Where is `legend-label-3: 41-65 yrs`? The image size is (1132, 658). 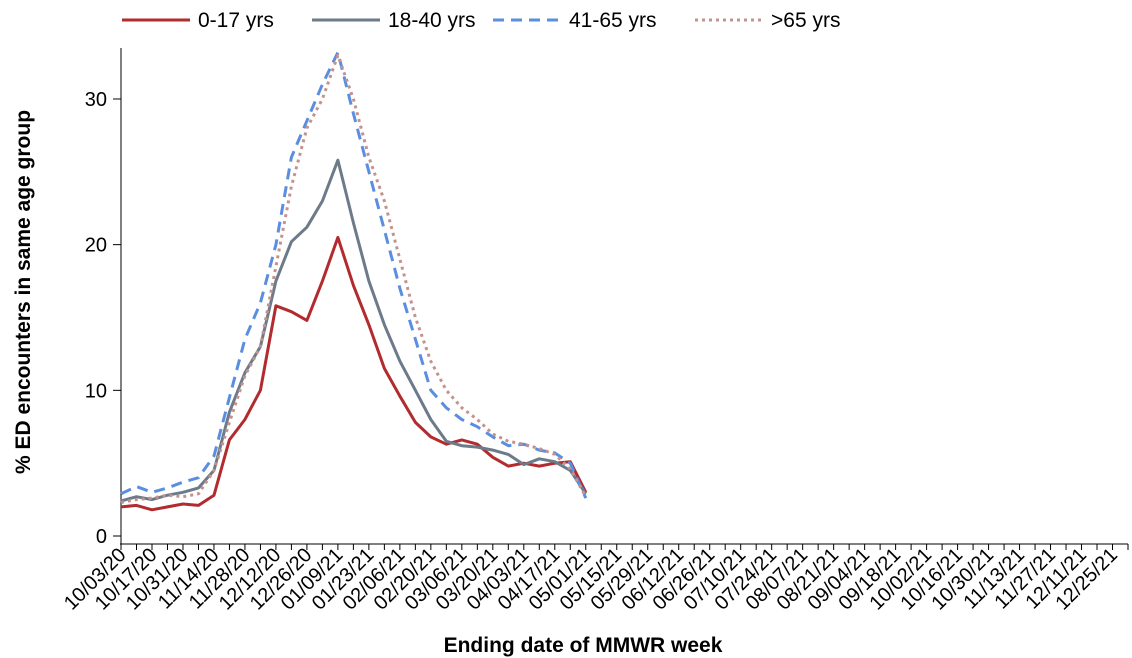
legend-label-3: 41-65 yrs is located at coordinates (613, 20).